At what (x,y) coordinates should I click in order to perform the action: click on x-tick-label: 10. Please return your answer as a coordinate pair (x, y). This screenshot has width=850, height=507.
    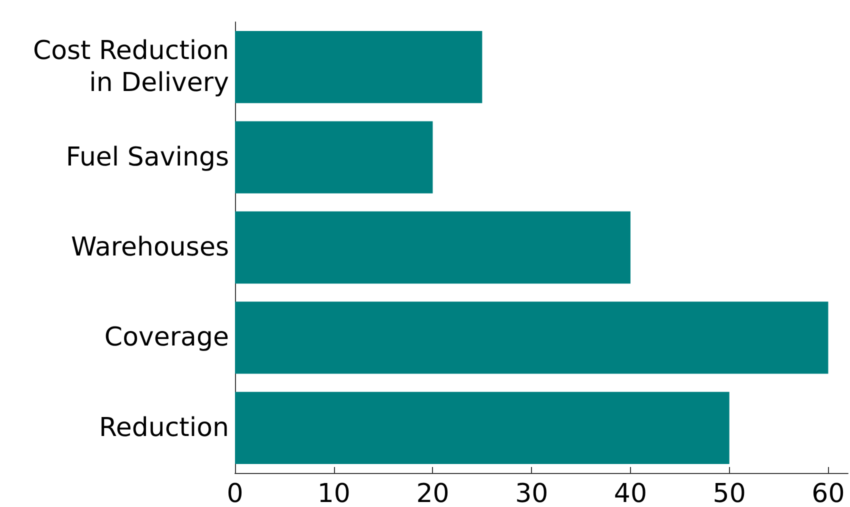
    Looking at the image, I should click on (333, 493).